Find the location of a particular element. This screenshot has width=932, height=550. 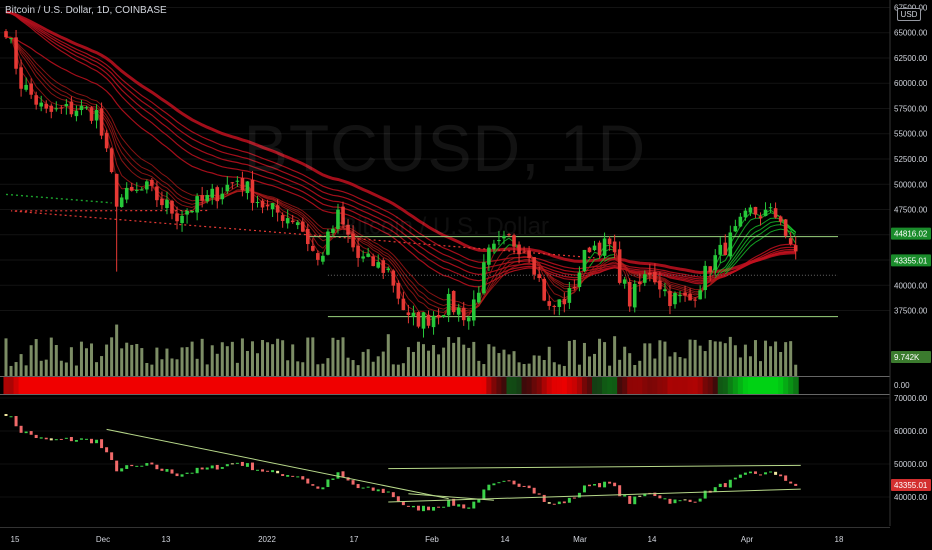

heatmap-value-label: 0.00 is located at coordinates (902, 385).